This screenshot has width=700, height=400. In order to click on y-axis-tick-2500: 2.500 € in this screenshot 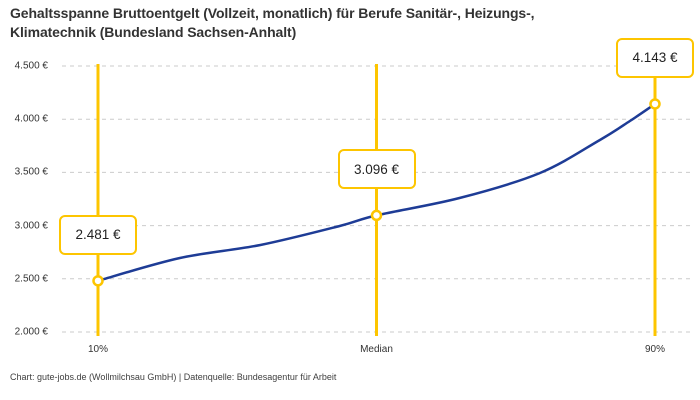, I will do `click(31, 279)`.